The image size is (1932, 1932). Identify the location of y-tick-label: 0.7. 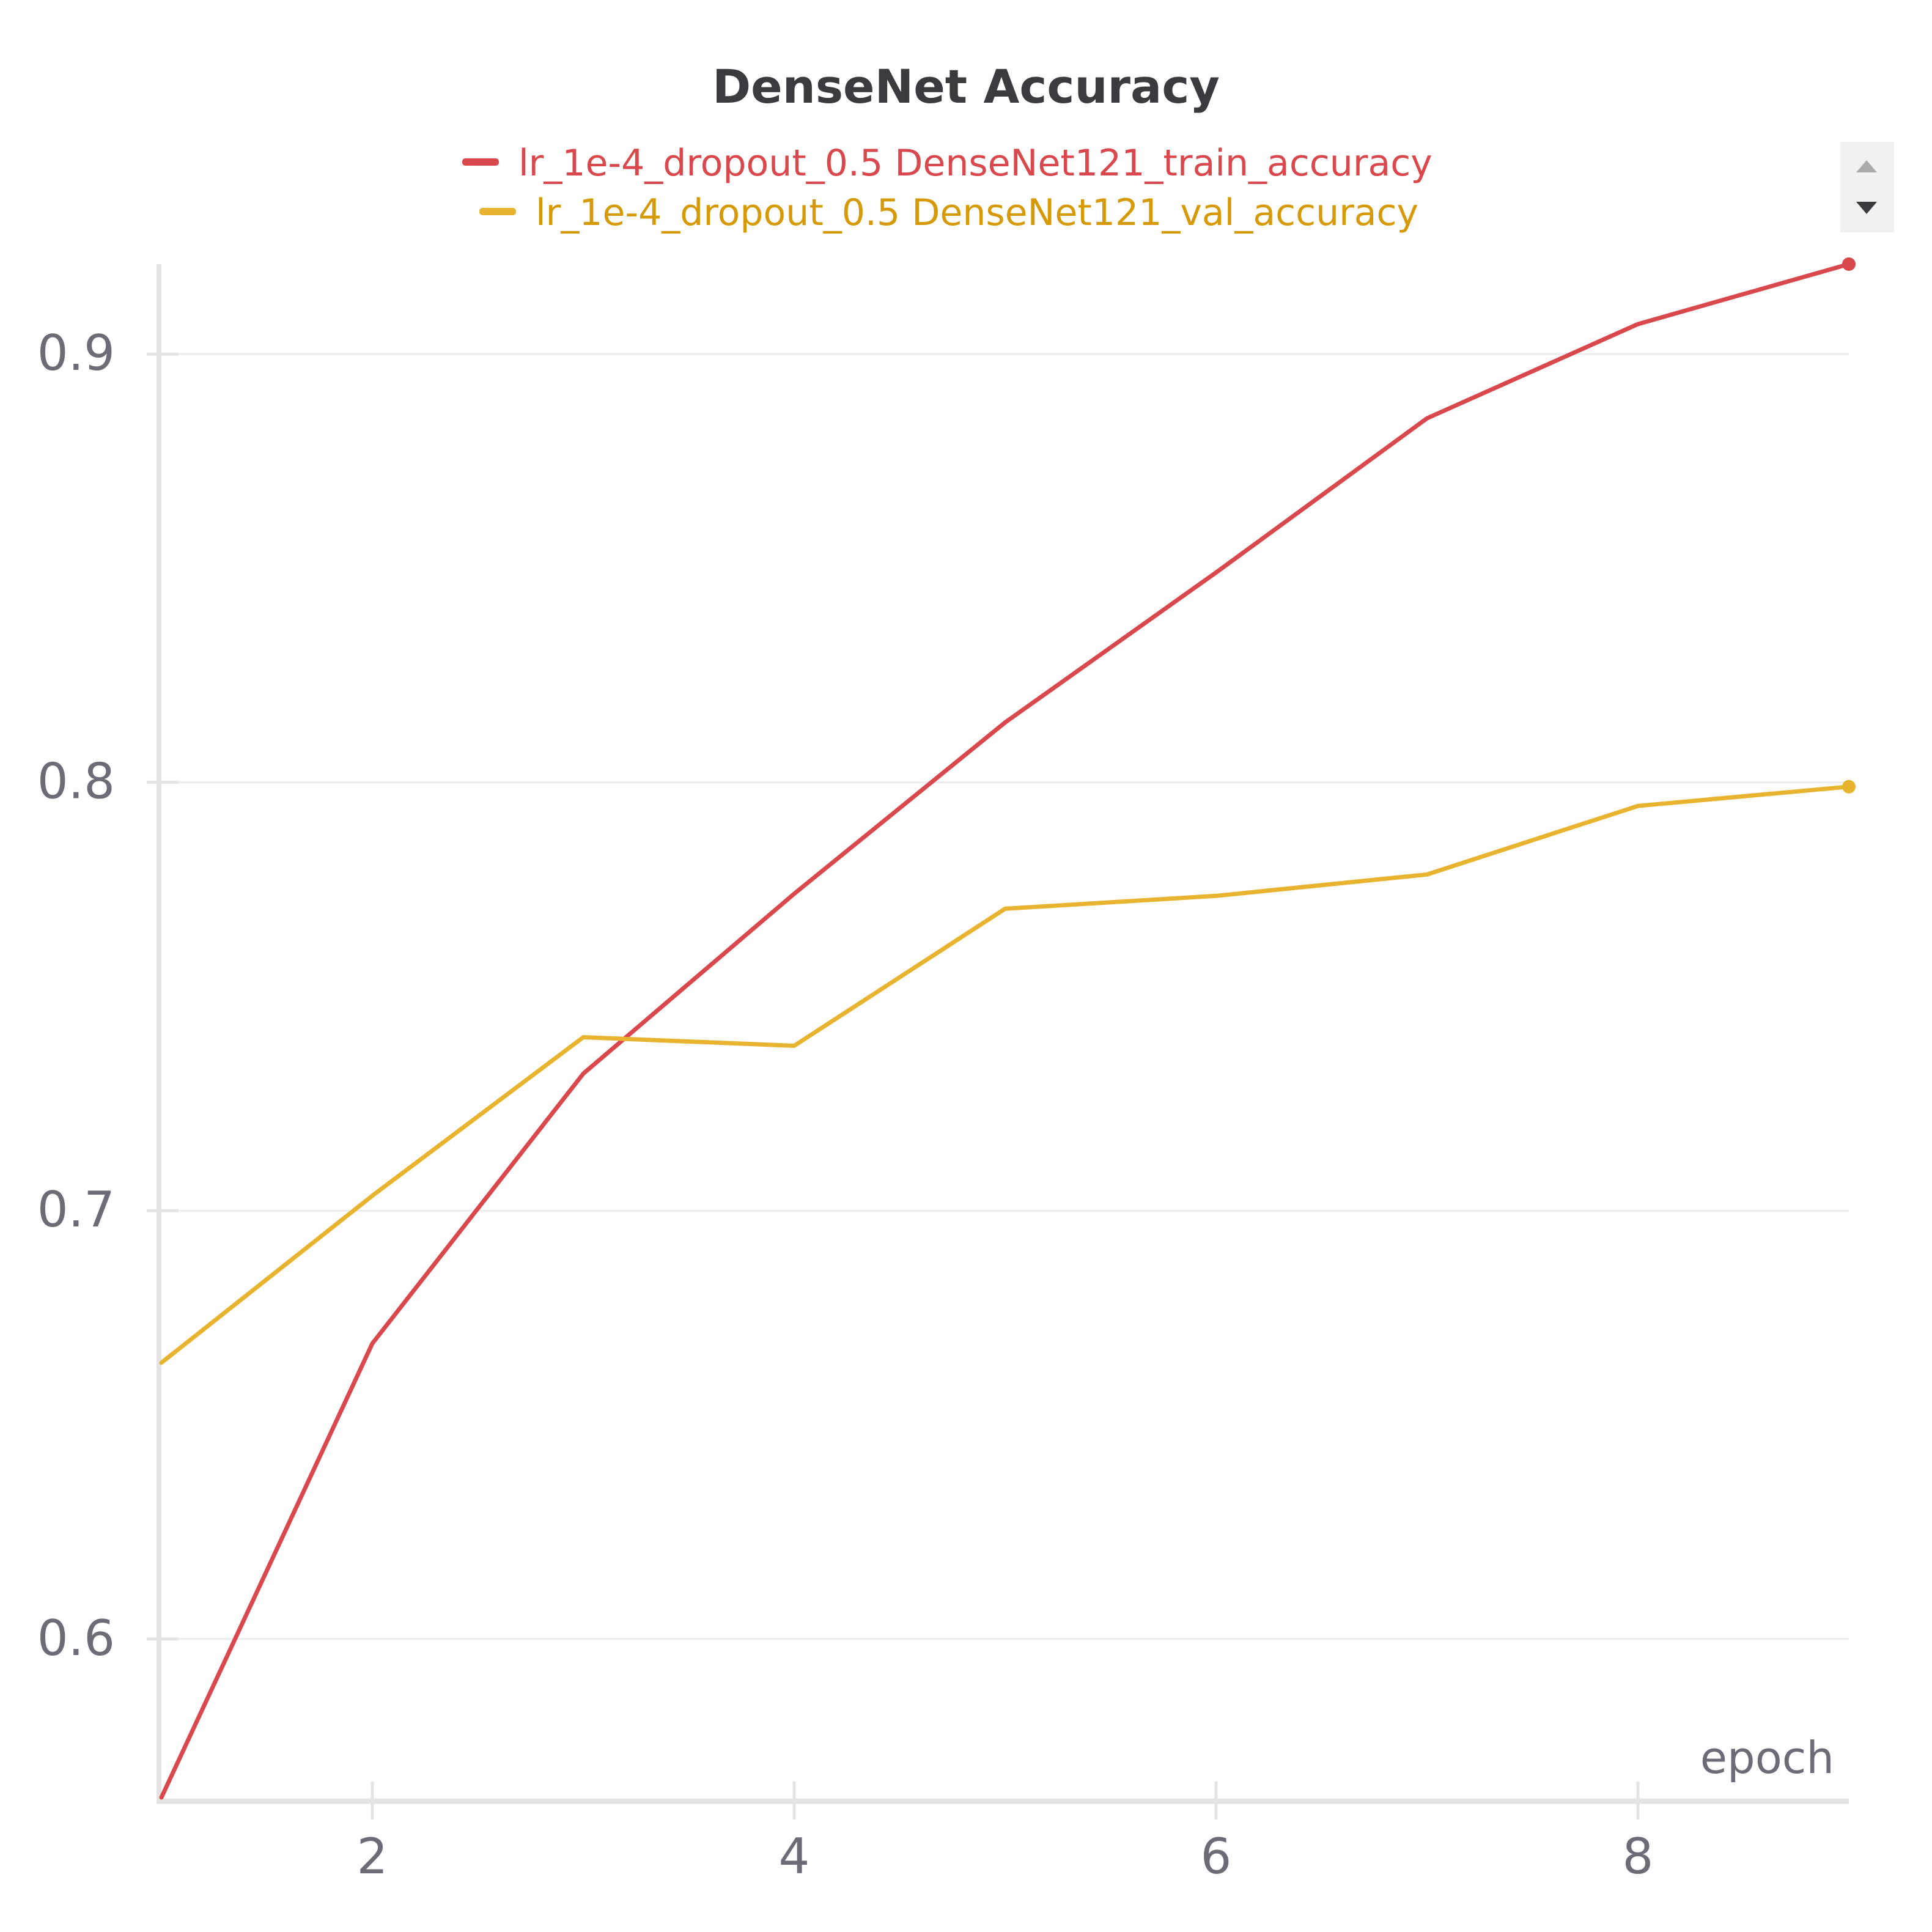
(76, 1209).